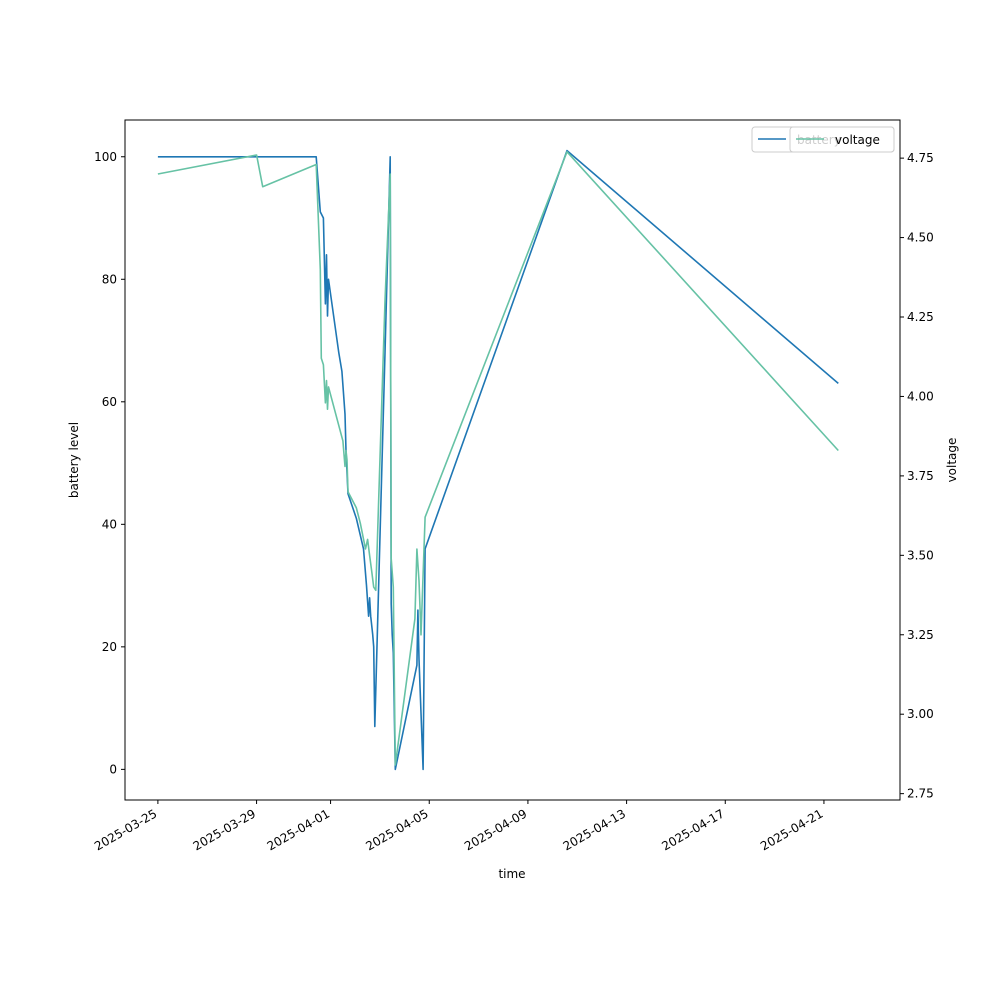 This screenshot has width=1000, height=1000. Describe the element at coordinates (920, 714) in the screenshot. I see `y2-tick-label: 3.00` at that location.